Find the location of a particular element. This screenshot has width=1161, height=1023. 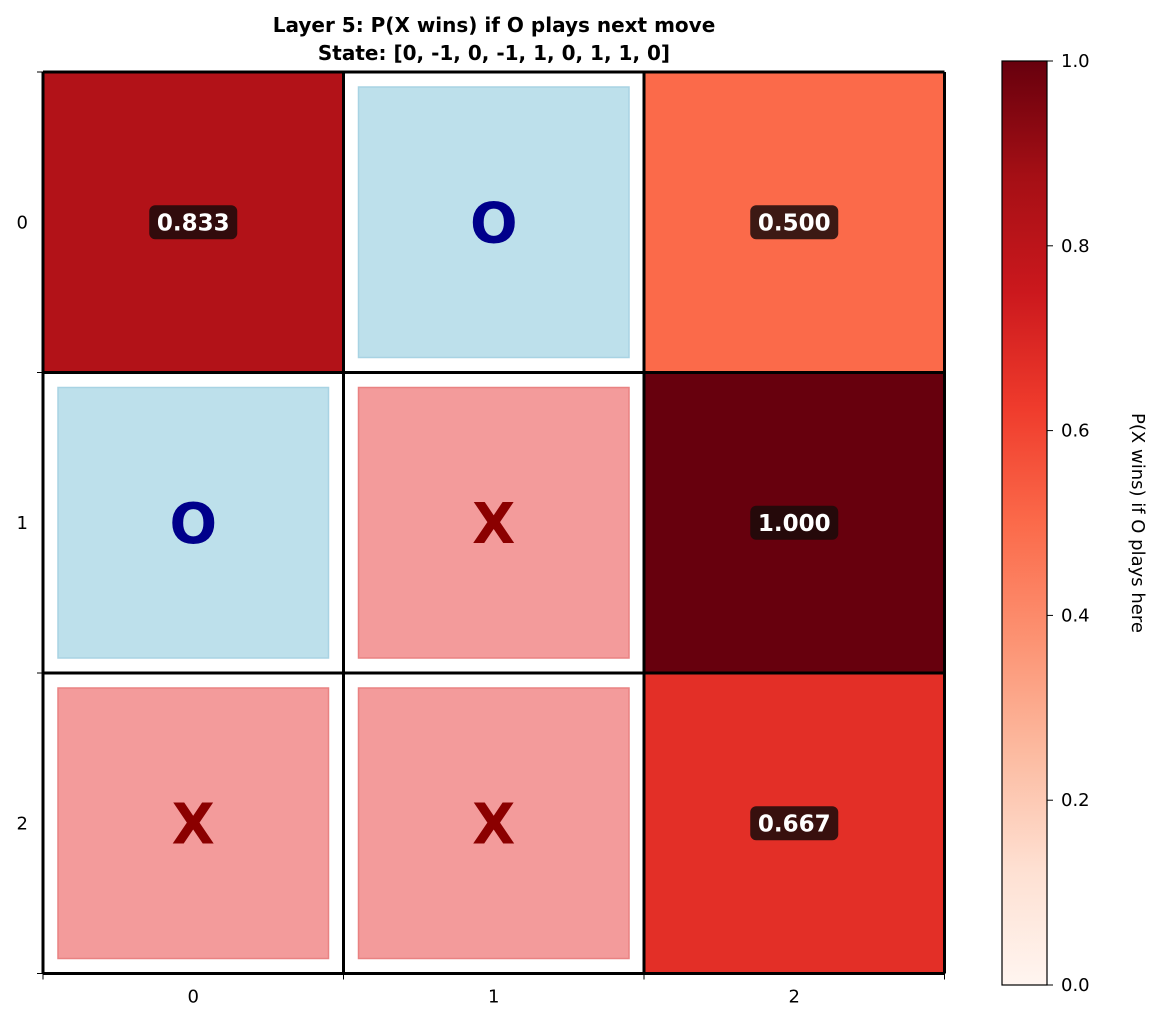

colorbar-tick-label: 0.0 is located at coordinates (1075, 985).